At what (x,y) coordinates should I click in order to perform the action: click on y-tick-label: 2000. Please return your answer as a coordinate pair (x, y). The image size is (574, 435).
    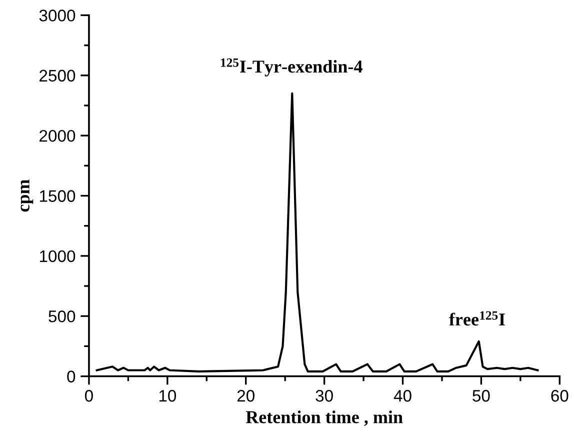
    Looking at the image, I should click on (58, 136).